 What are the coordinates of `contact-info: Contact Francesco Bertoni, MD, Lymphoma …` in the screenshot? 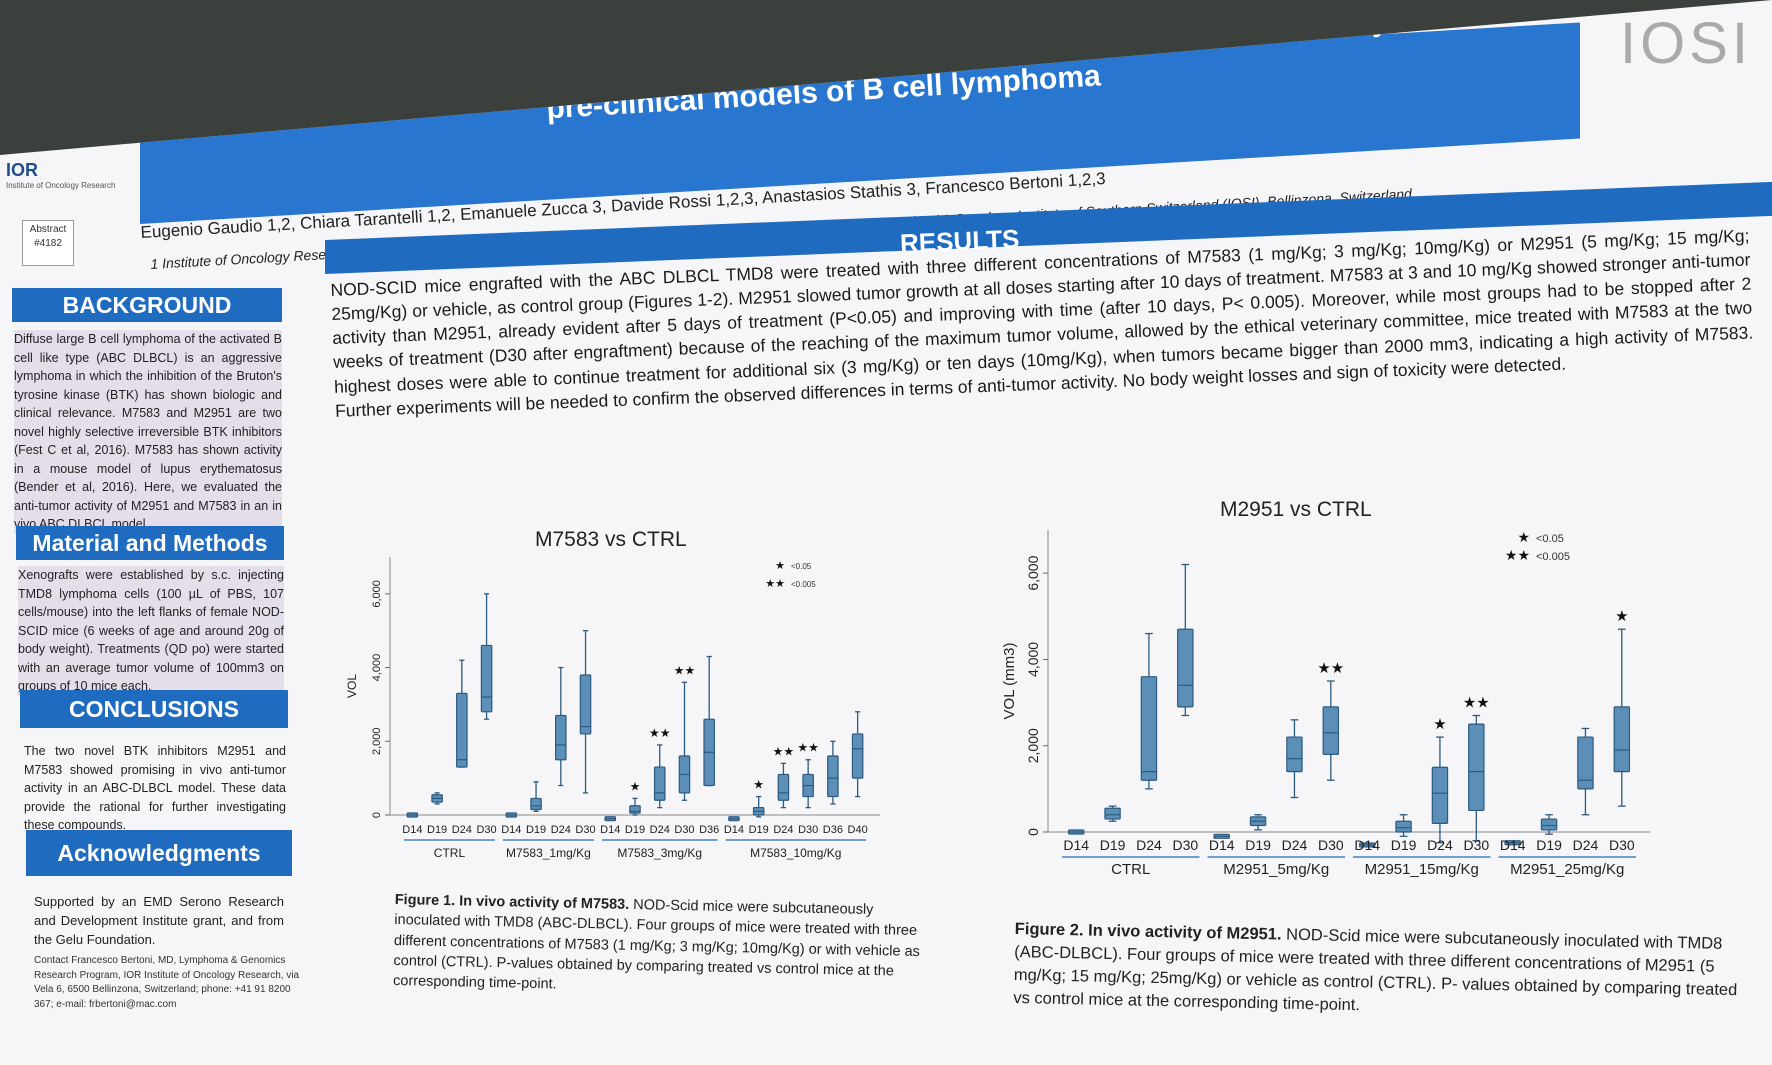 It's located at (167, 982).